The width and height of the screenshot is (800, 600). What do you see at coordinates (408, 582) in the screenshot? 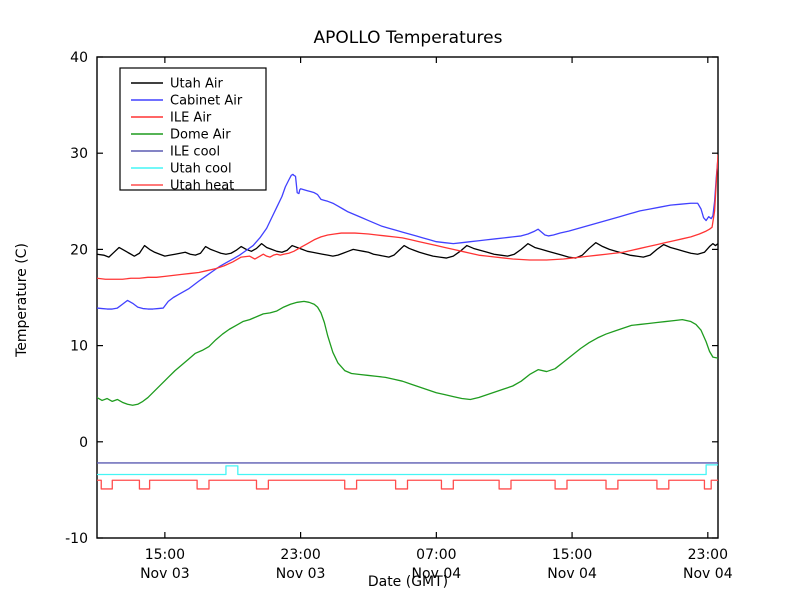
I see `x-axis-label: Date (GMT)` at bounding box center [408, 582].